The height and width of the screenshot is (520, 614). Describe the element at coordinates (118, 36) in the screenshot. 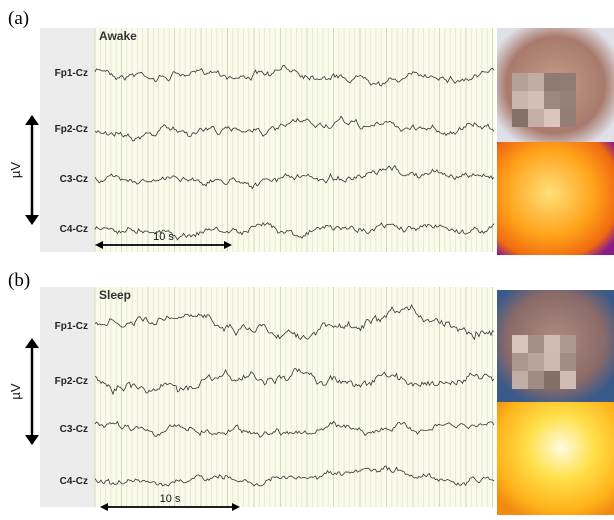

I see `state-label: Awake` at that location.